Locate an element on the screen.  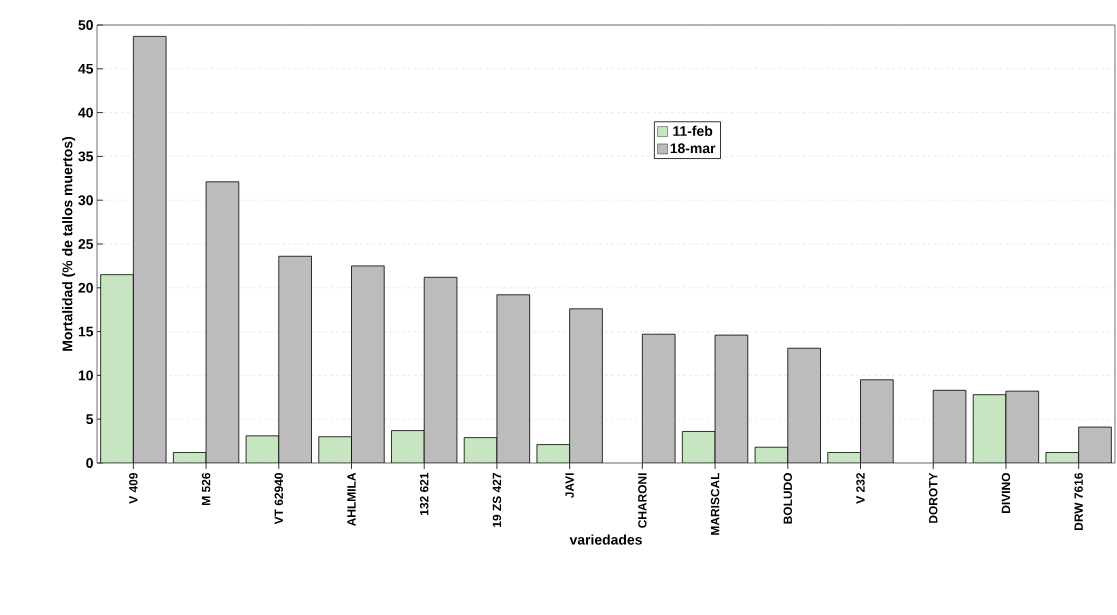
x-tick-label: DIVINO is located at coordinates (1006, 493).